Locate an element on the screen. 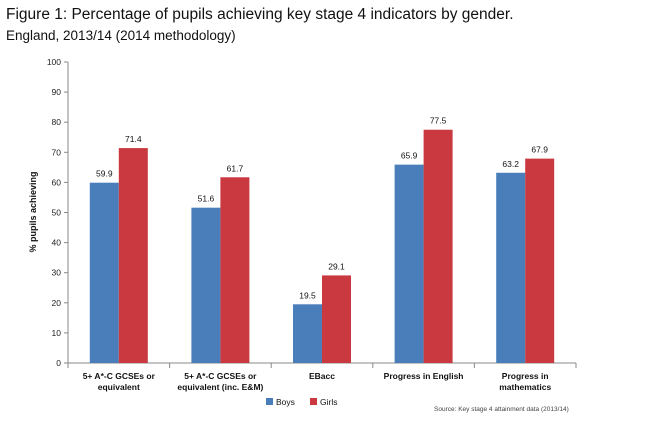  y-tick-label: 0 is located at coordinates (58, 363).